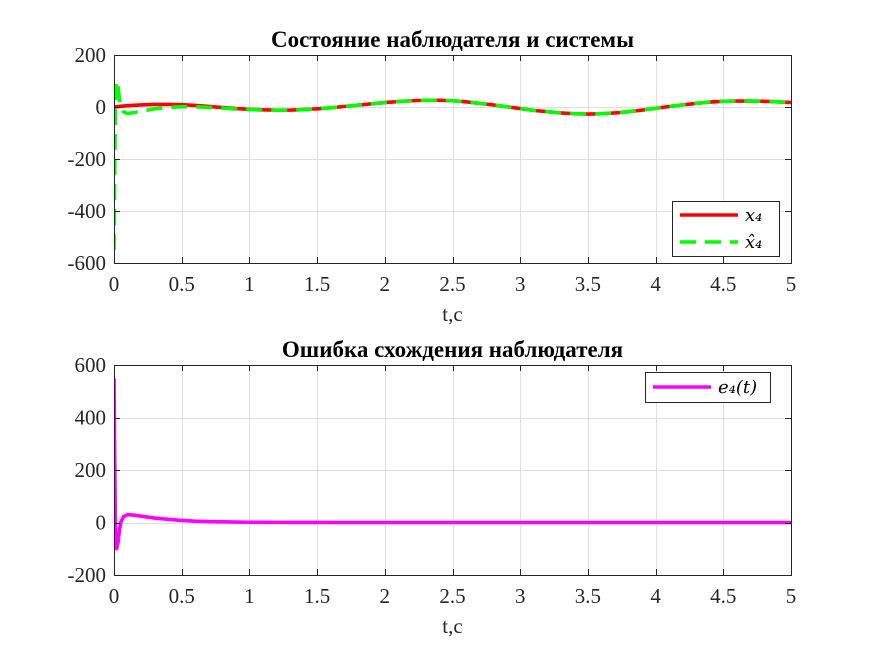 This screenshot has height=656, width=875. What do you see at coordinates (708, 387) in the screenshot?
I see `legend: e₄(t)` at bounding box center [708, 387].